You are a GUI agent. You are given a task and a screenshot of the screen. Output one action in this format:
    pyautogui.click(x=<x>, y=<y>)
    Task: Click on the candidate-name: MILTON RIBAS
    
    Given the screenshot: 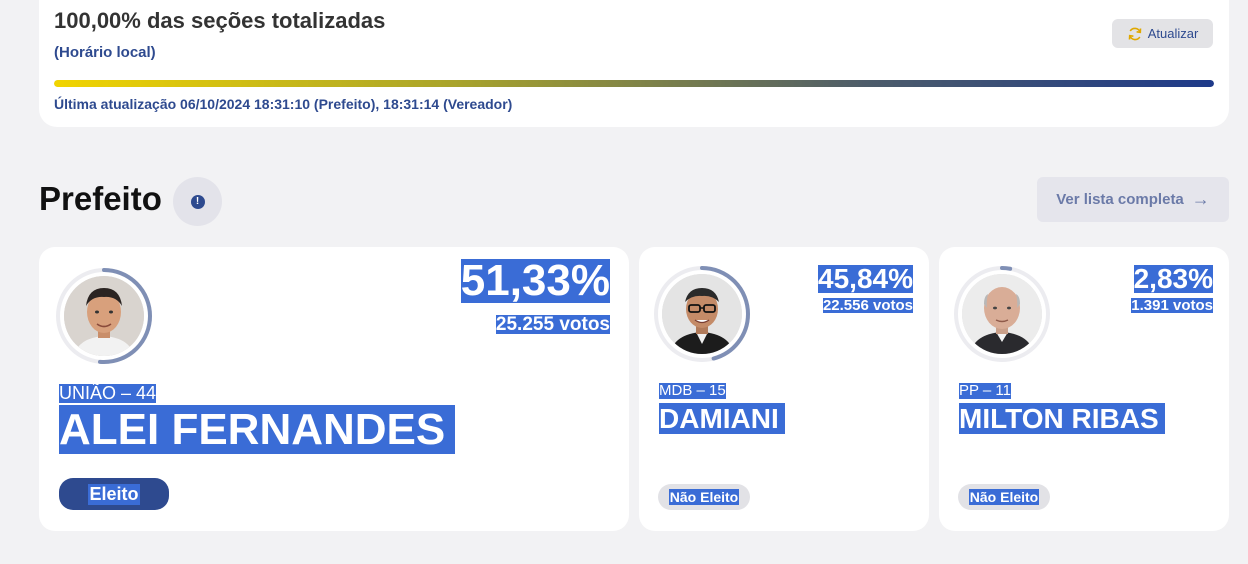 What is the action you would take?
    pyautogui.click(x=1062, y=419)
    